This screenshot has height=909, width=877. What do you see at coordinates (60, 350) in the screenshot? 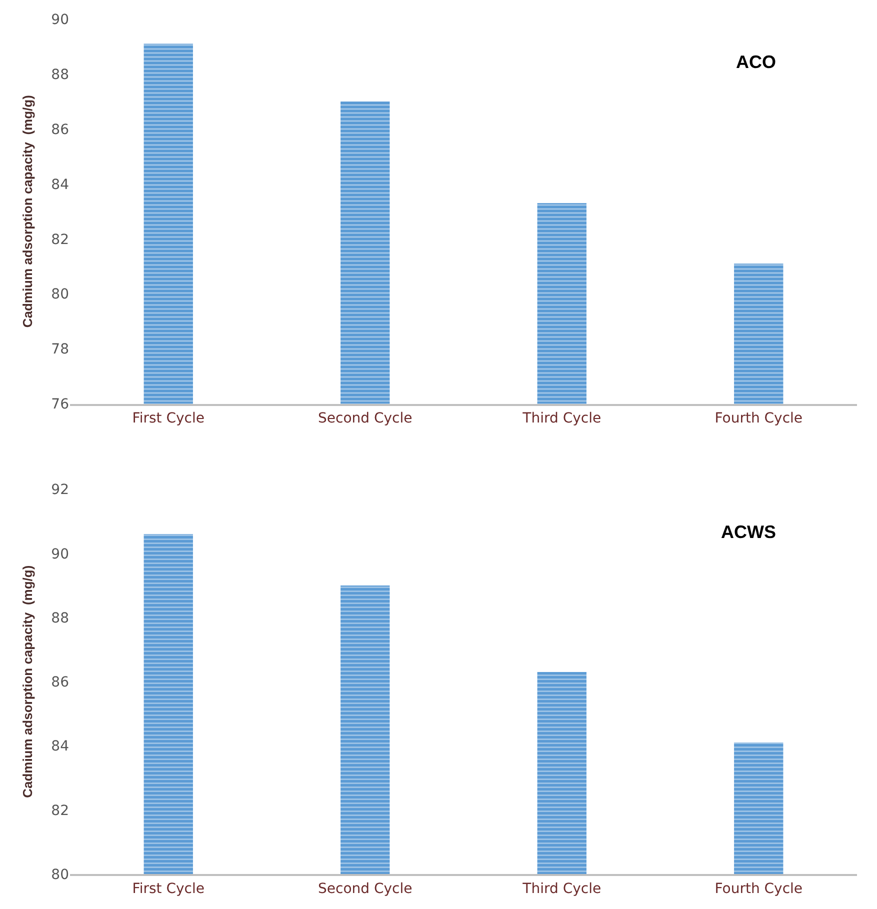
I see `y-tick-label: 78` at bounding box center [60, 350].